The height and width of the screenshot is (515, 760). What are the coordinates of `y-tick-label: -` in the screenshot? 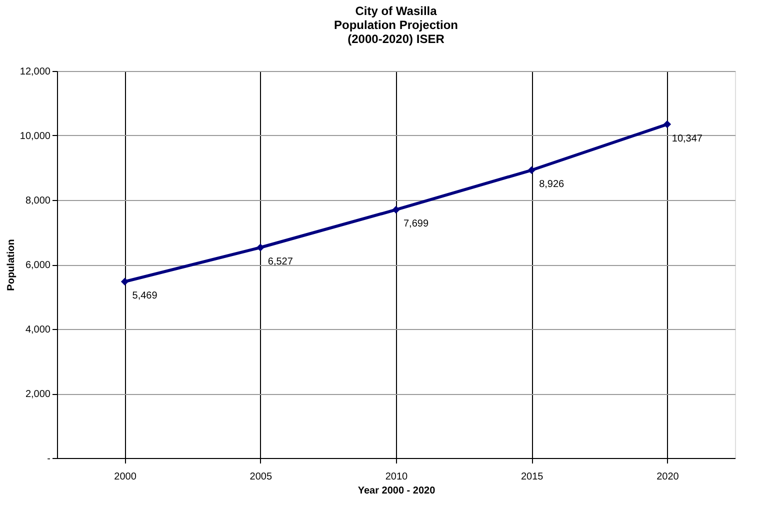 It's located at (48, 459).